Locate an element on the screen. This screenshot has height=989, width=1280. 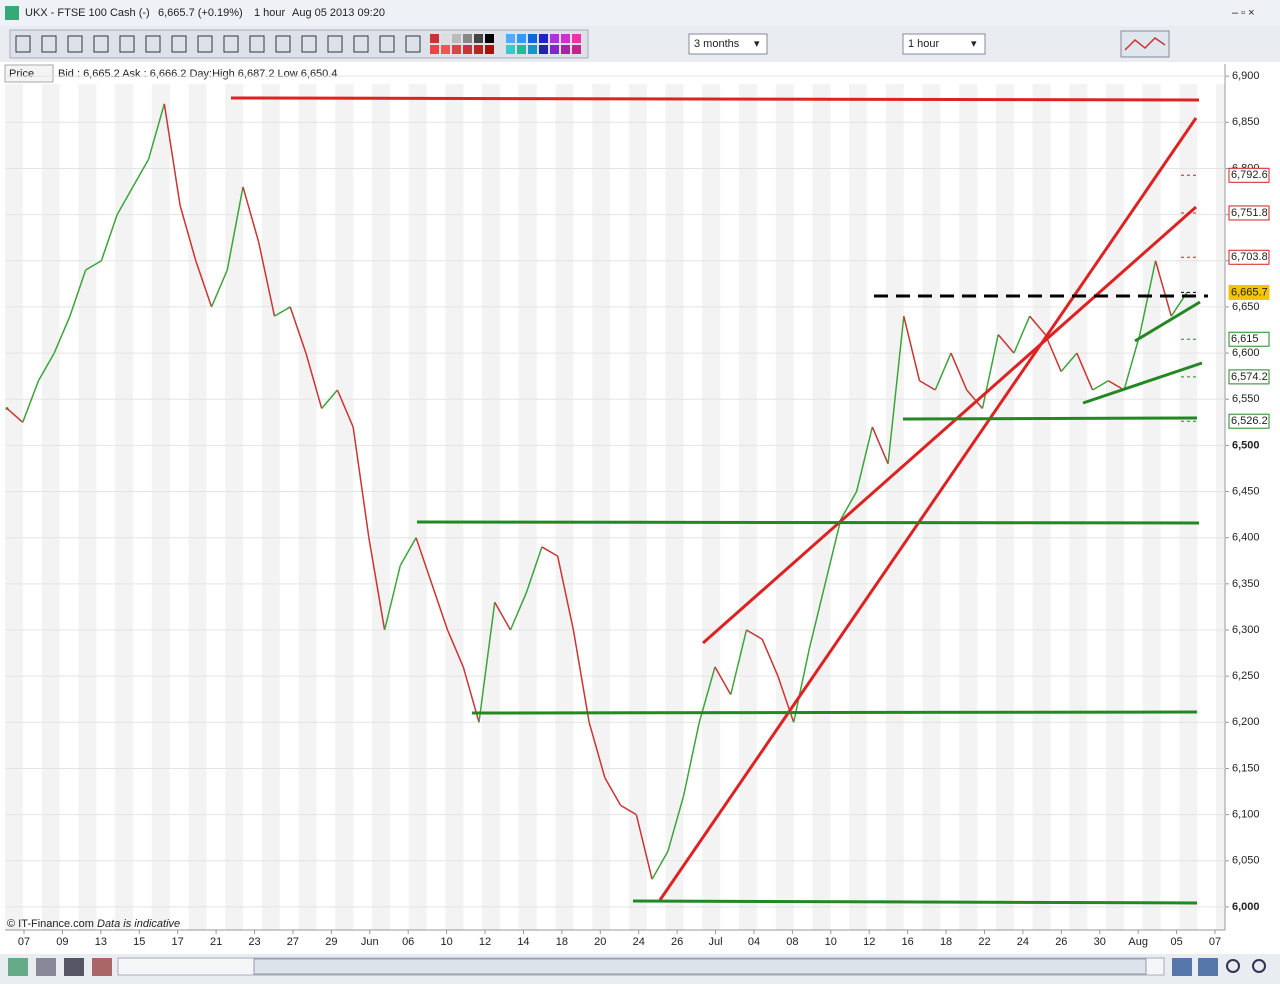
price-button is located at coordinates (29, 73).